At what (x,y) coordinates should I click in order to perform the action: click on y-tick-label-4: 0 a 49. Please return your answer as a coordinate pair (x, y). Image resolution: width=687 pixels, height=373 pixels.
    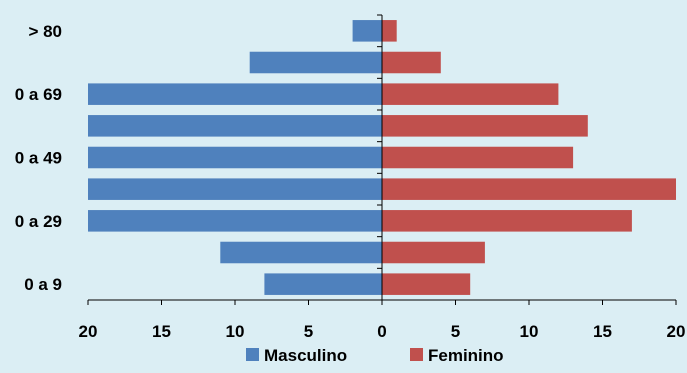
    Looking at the image, I should click on (38, 158).